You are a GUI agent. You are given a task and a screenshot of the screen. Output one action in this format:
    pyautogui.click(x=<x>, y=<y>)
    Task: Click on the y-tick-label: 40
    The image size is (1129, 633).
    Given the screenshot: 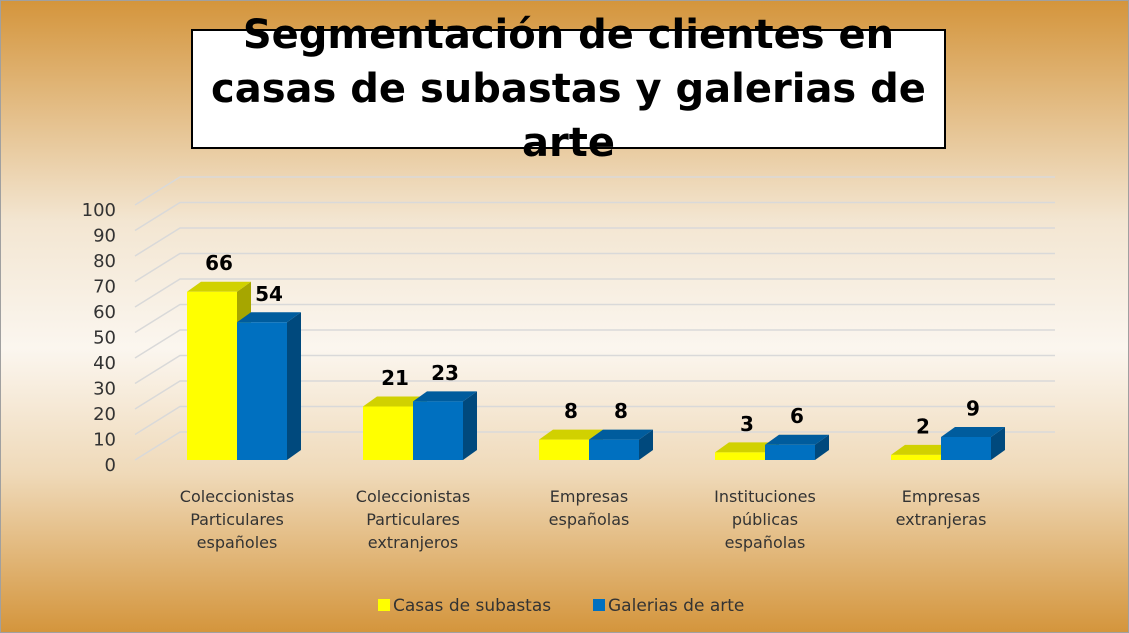 What is the action you would take?
    pyautogui.click(x=104, y=363)
    